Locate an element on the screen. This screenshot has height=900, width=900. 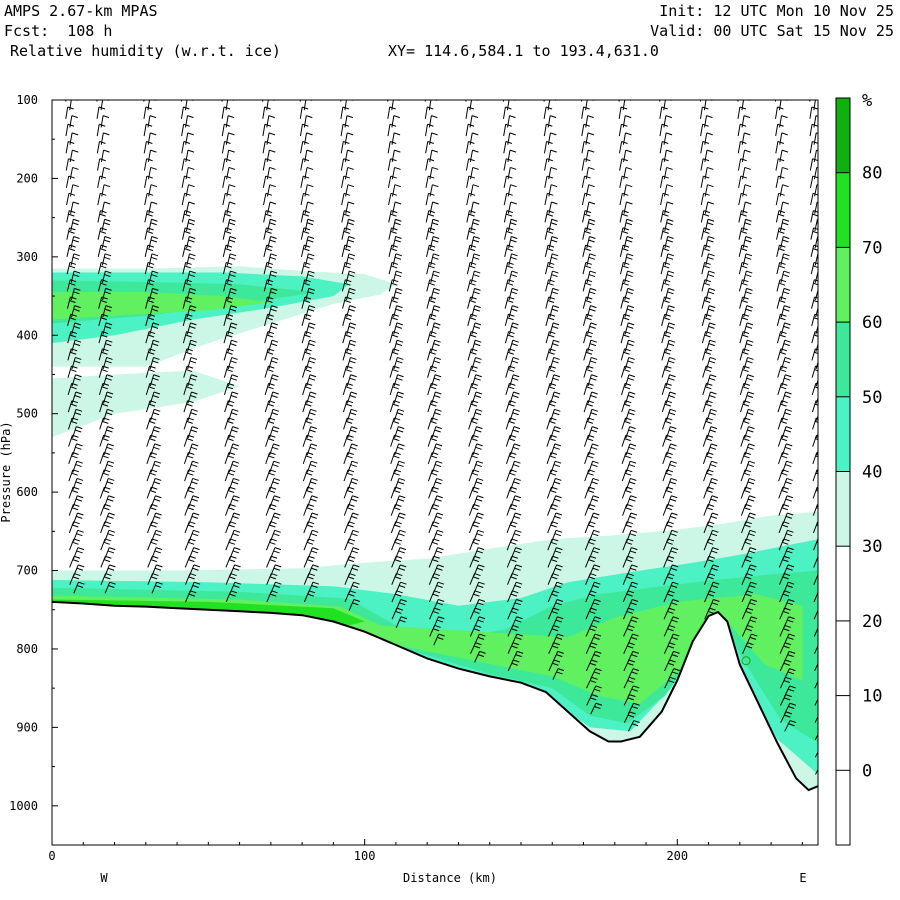
y-tick-label-400: 400 is located at coordinates (27, 335).